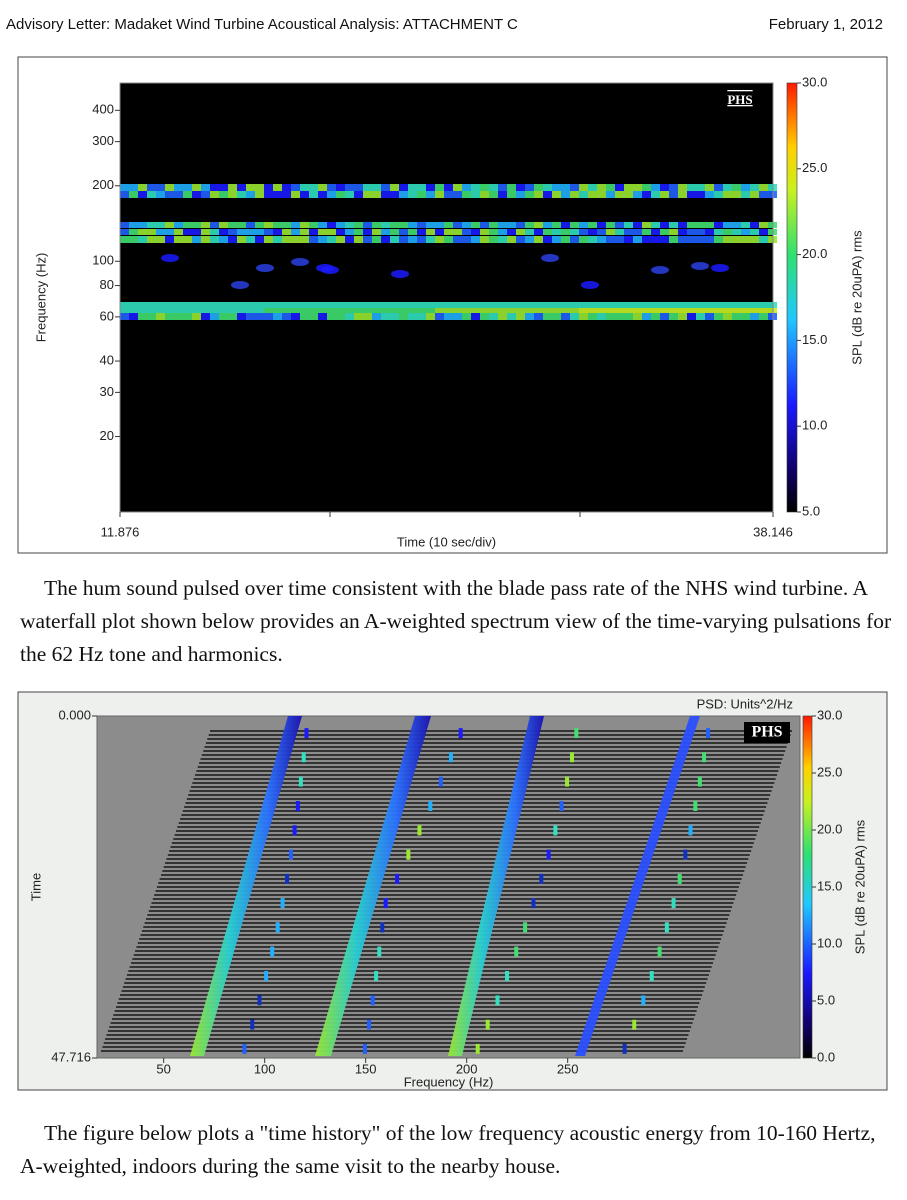 The height and width of the screenshot is (1200, 907). Describe the element at coordinates (120, 531) in the screenshot. I see `x-tick-label: 11.876` at that location.